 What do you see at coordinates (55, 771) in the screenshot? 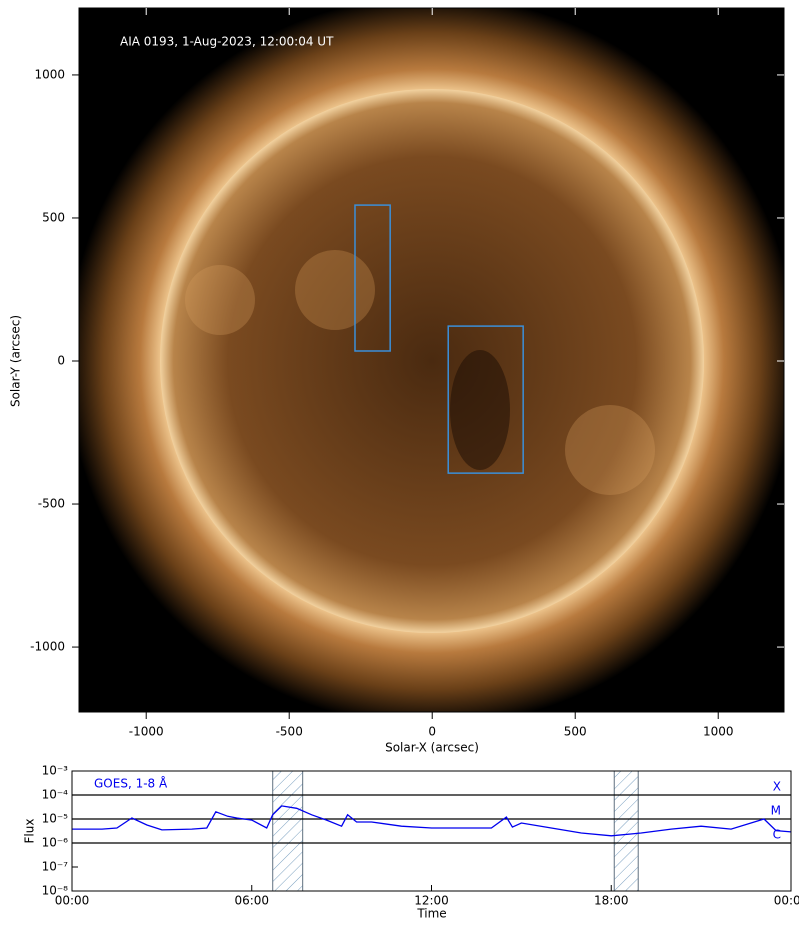
I see `y-tick-label: 10⁻³` at bounding box center [55, 771].